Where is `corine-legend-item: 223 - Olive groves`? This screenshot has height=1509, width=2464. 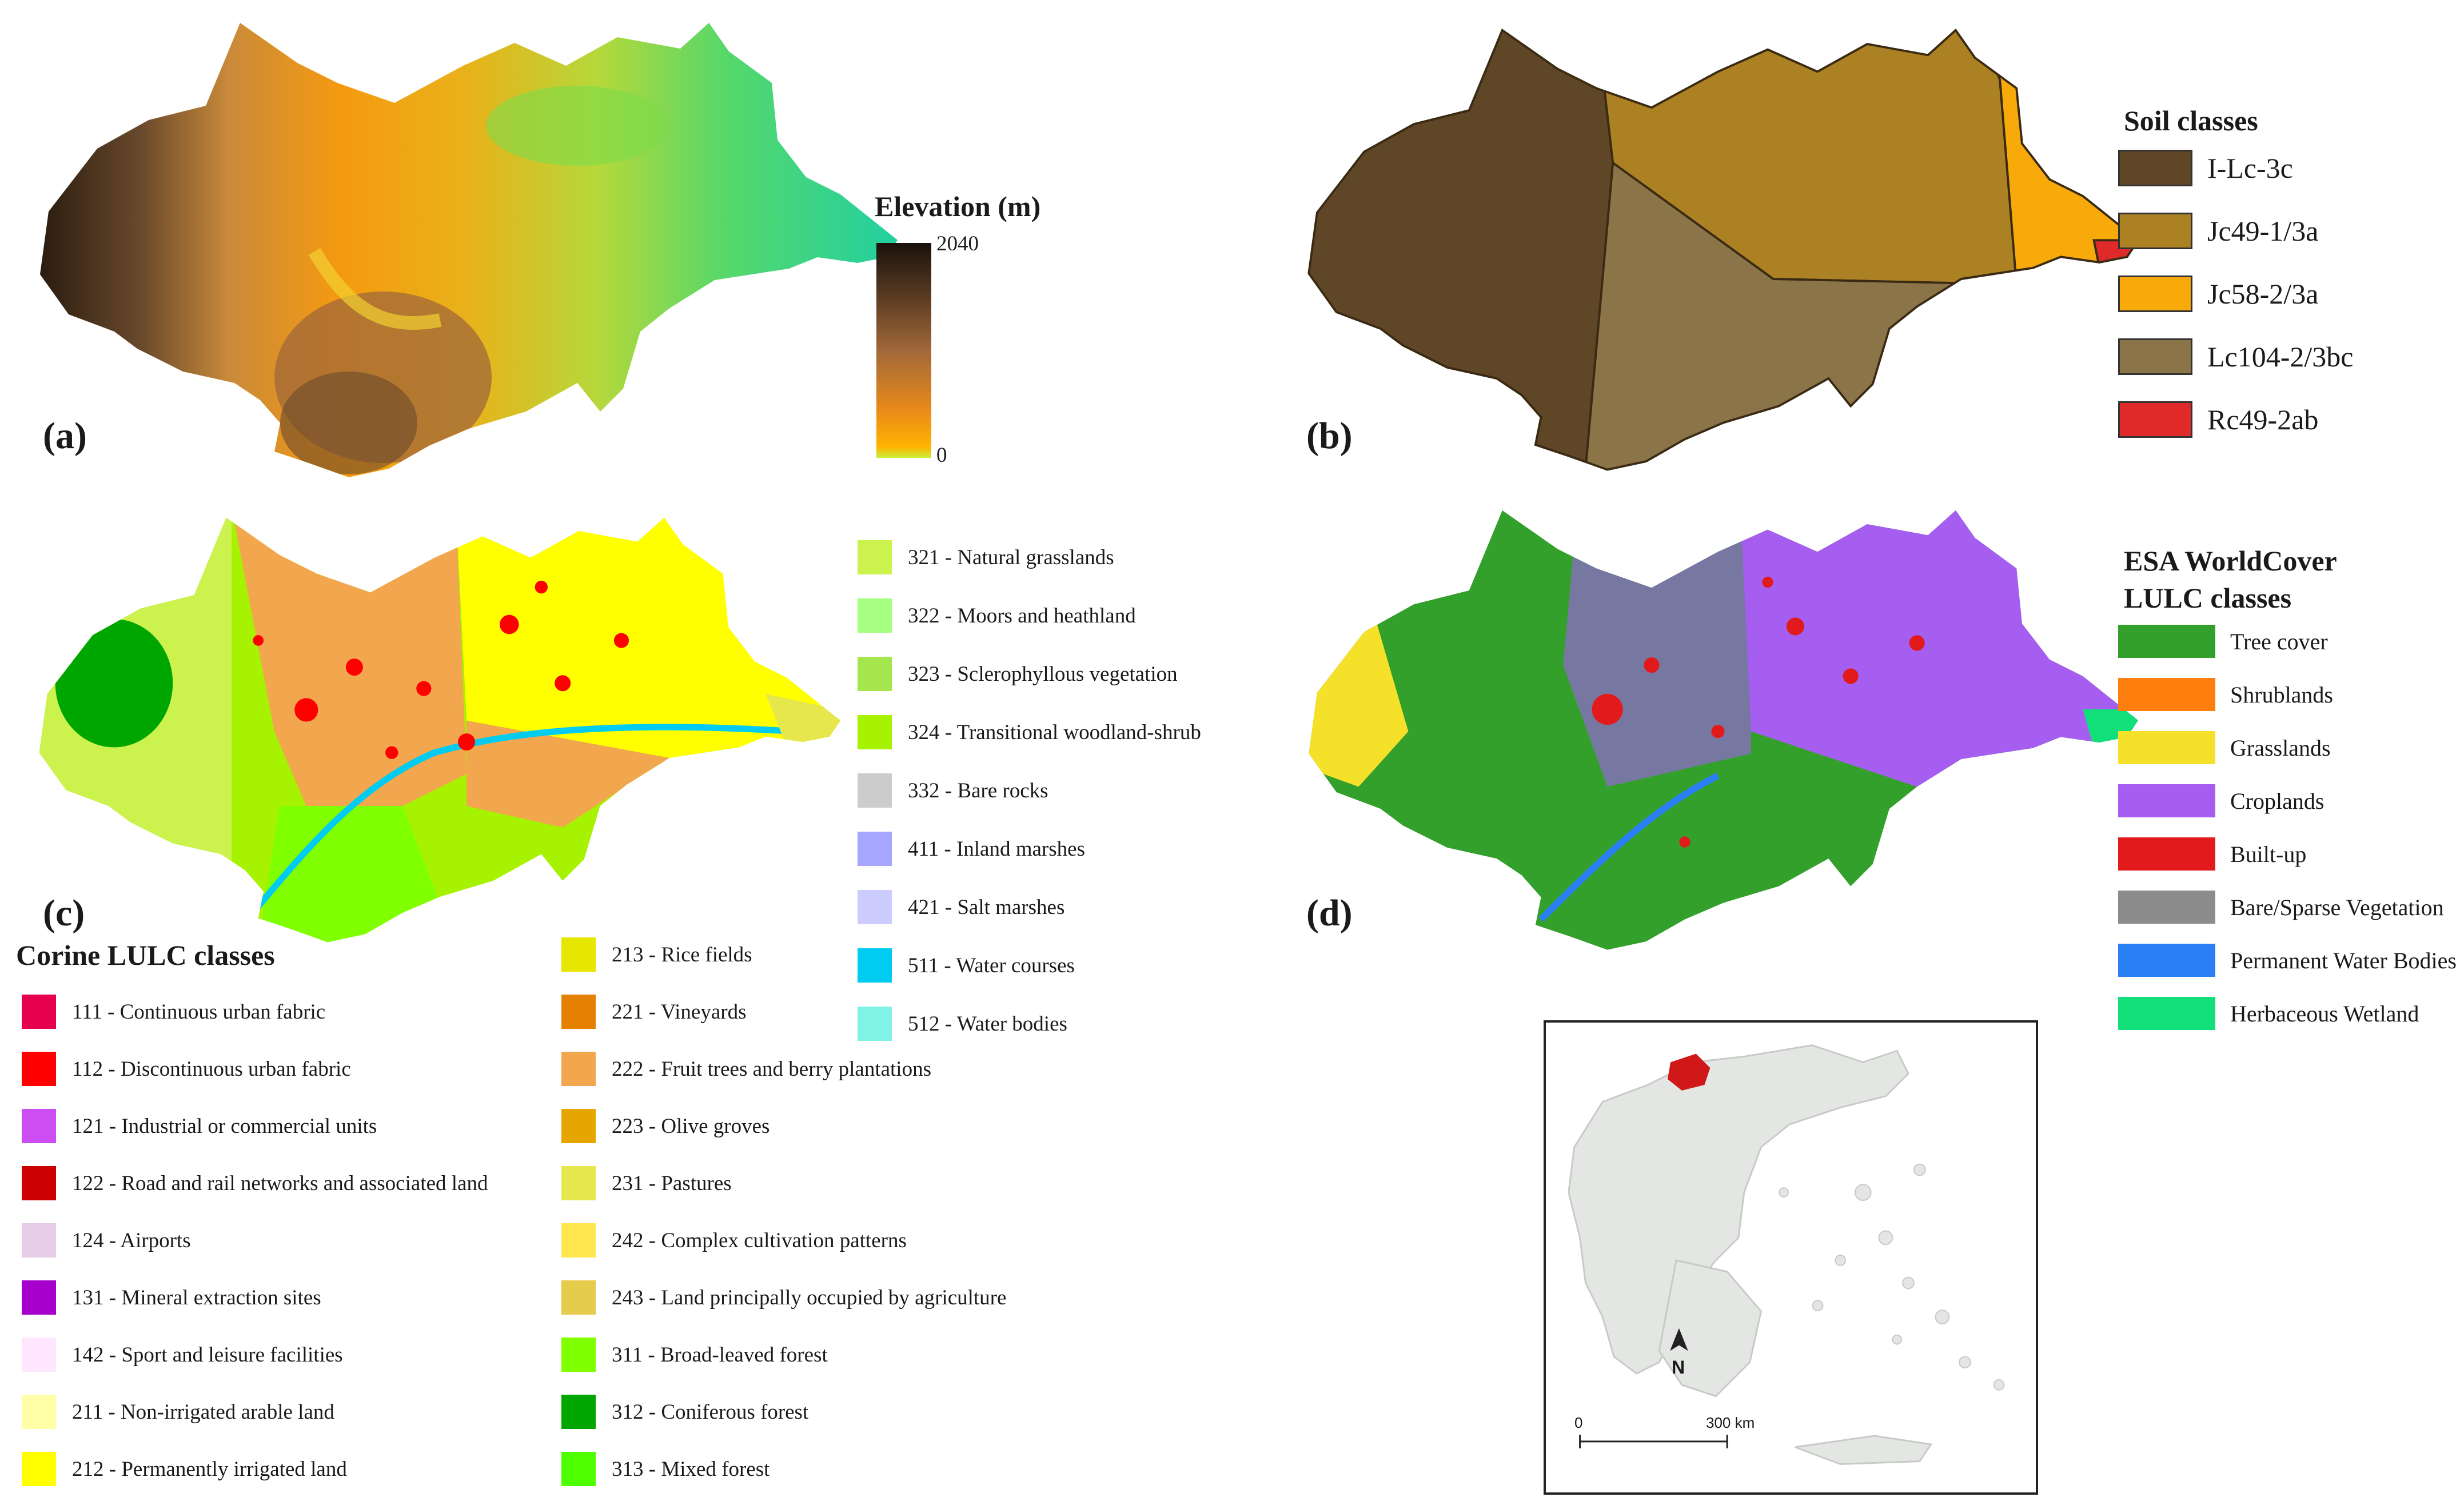
corine-legend-item: 223 - Olive groves is located at coordinates (665, 1126).